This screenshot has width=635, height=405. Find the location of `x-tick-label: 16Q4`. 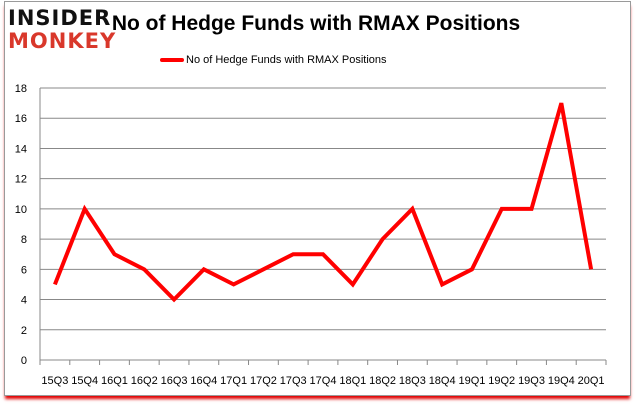

x-tick-label: 16Q4 is located at coordinates (203, 381).